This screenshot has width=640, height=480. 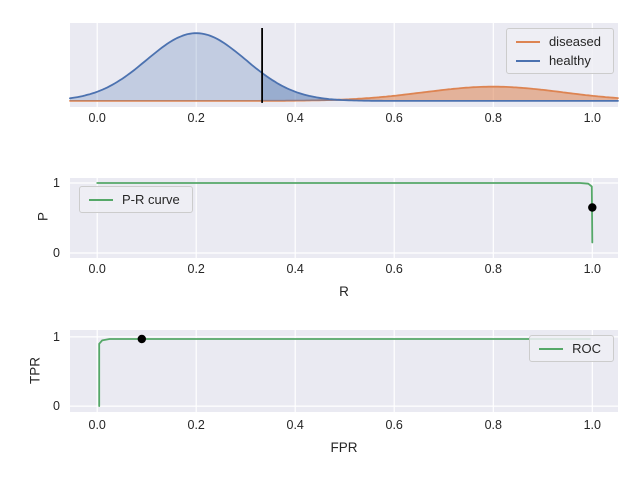 I want to click on pr-legend: P-R curve, so click(x=136, y=199).